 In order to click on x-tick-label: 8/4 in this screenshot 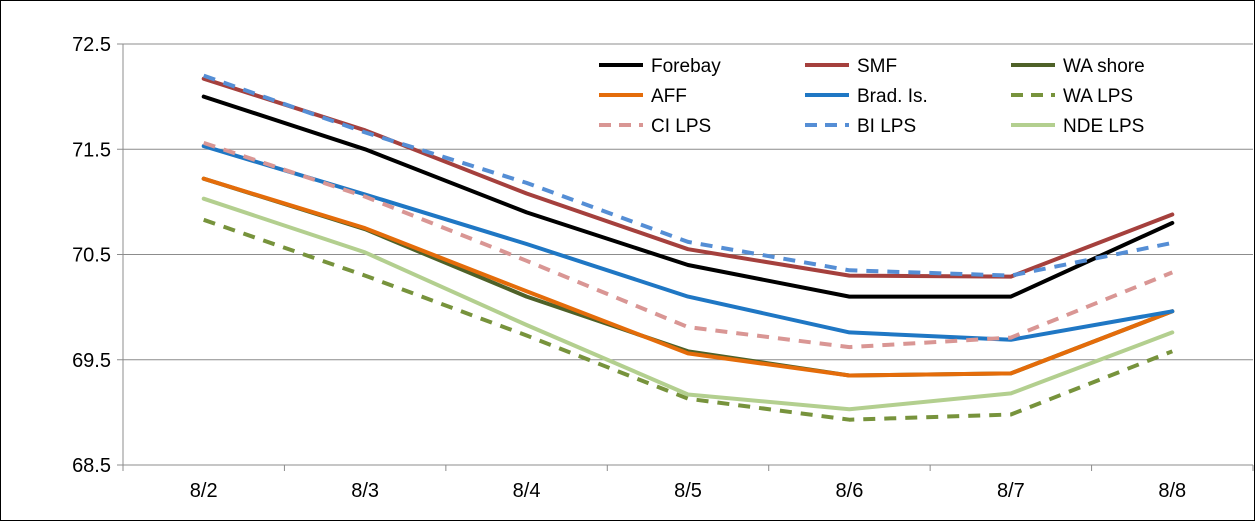, I will do `click(527, 491)`.